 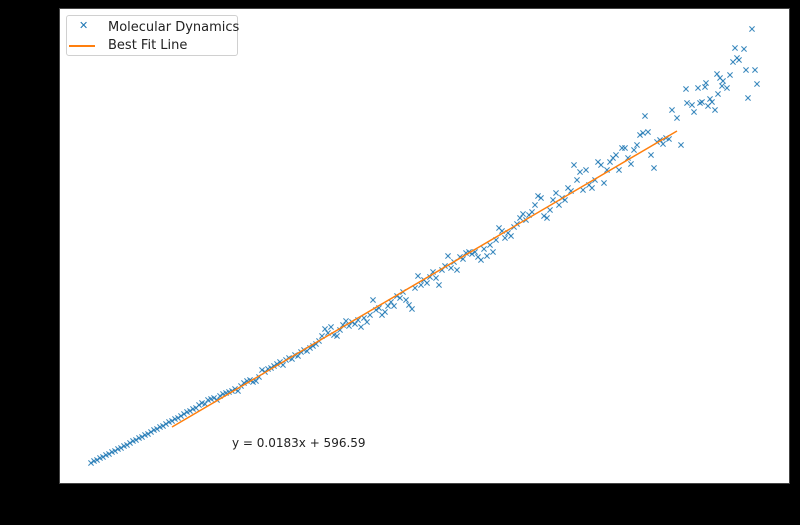 I want to click on x-marker-icon: ✕, so click(x=84, y=25).